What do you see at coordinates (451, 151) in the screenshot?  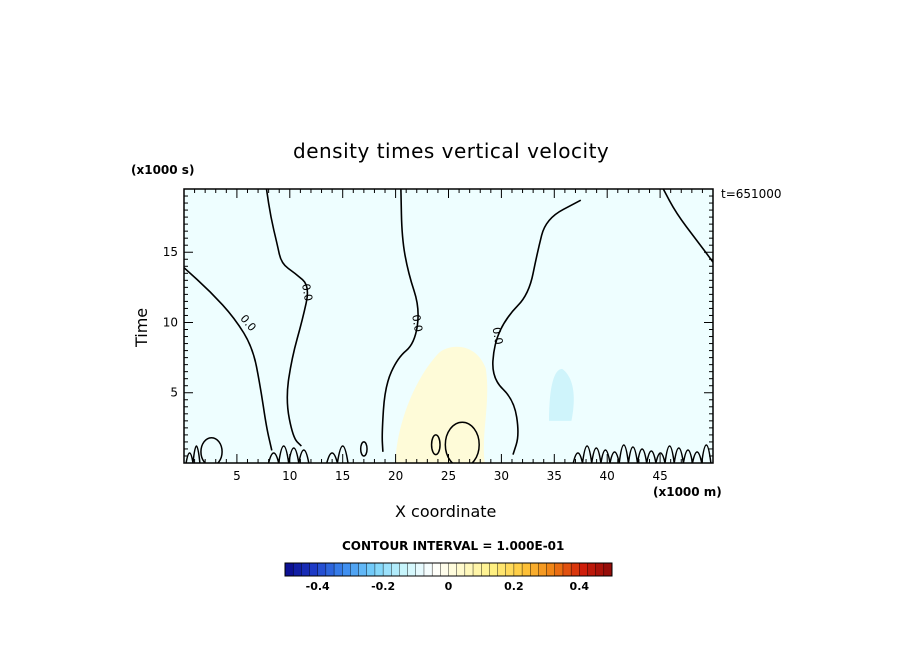 I see `chart-title: density times vertical velocity` at bounding box center [451, 151].